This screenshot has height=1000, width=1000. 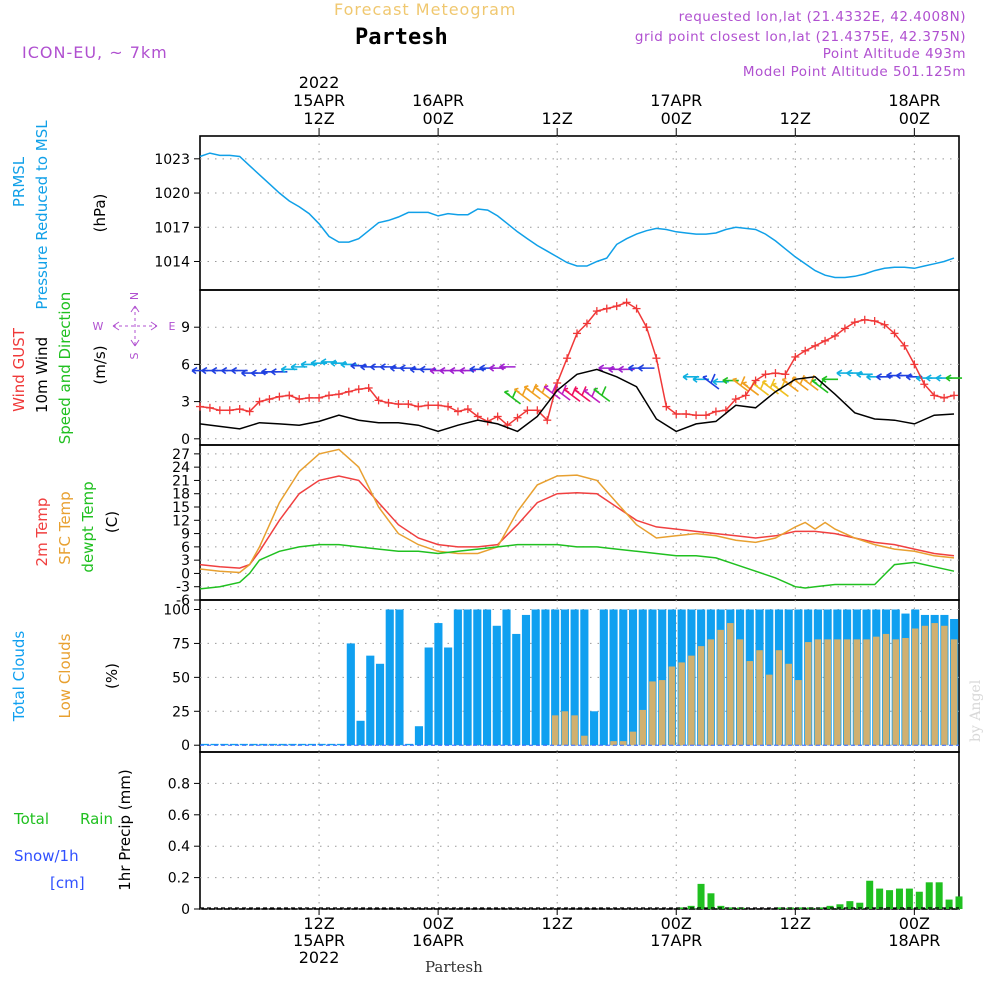 What do you see at coordinates (318, 923) in the screenshot?
I see `bottom-tick-label: 12Z` at bounding box center [318, 923].